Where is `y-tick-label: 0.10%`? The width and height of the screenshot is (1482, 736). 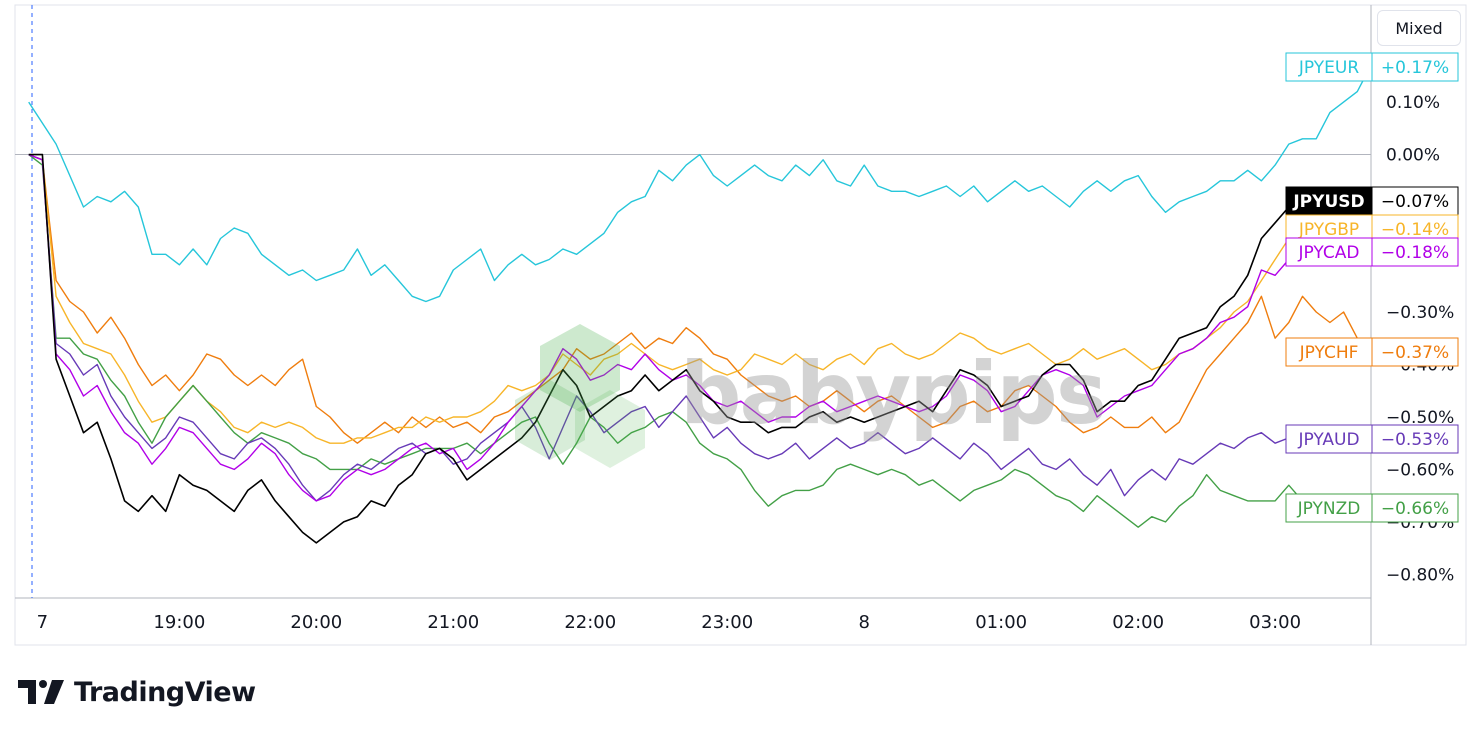
y-tick-label: 0.10% is located at coordinates (1413, 103).